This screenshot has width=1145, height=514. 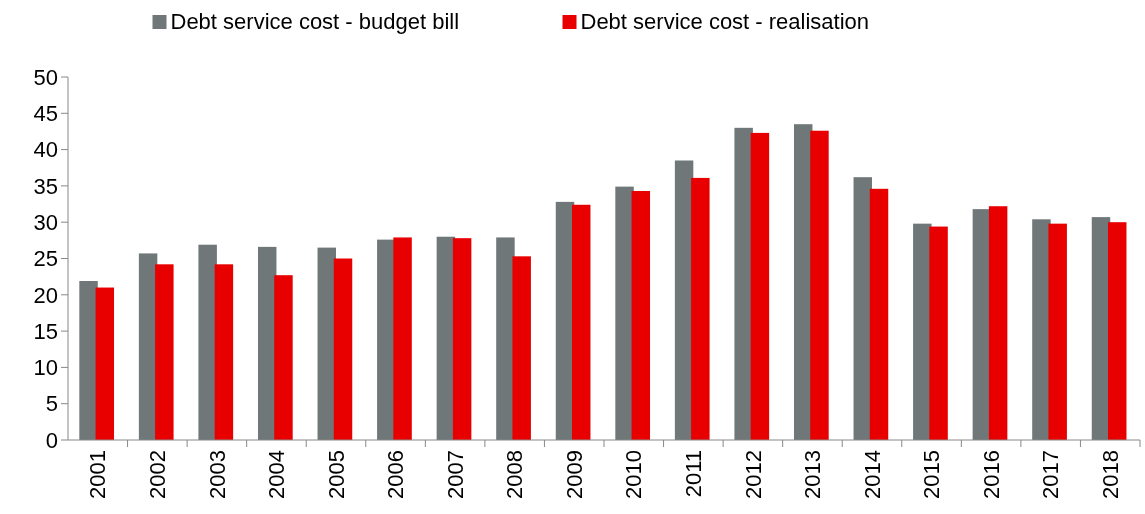 I want to click on x-tick-label: 2014, so click(x=872, y=474).